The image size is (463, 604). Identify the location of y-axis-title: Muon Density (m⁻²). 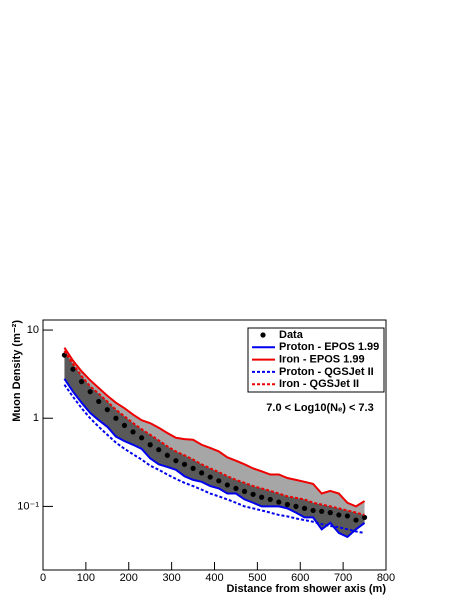
(17, 371).